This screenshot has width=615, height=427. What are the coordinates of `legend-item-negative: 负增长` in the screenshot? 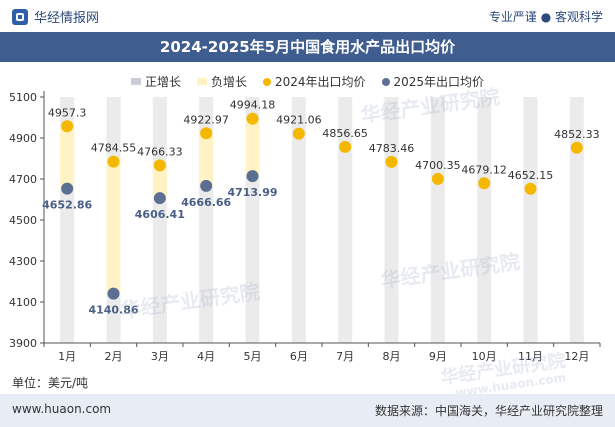 It's located at (221, 81).